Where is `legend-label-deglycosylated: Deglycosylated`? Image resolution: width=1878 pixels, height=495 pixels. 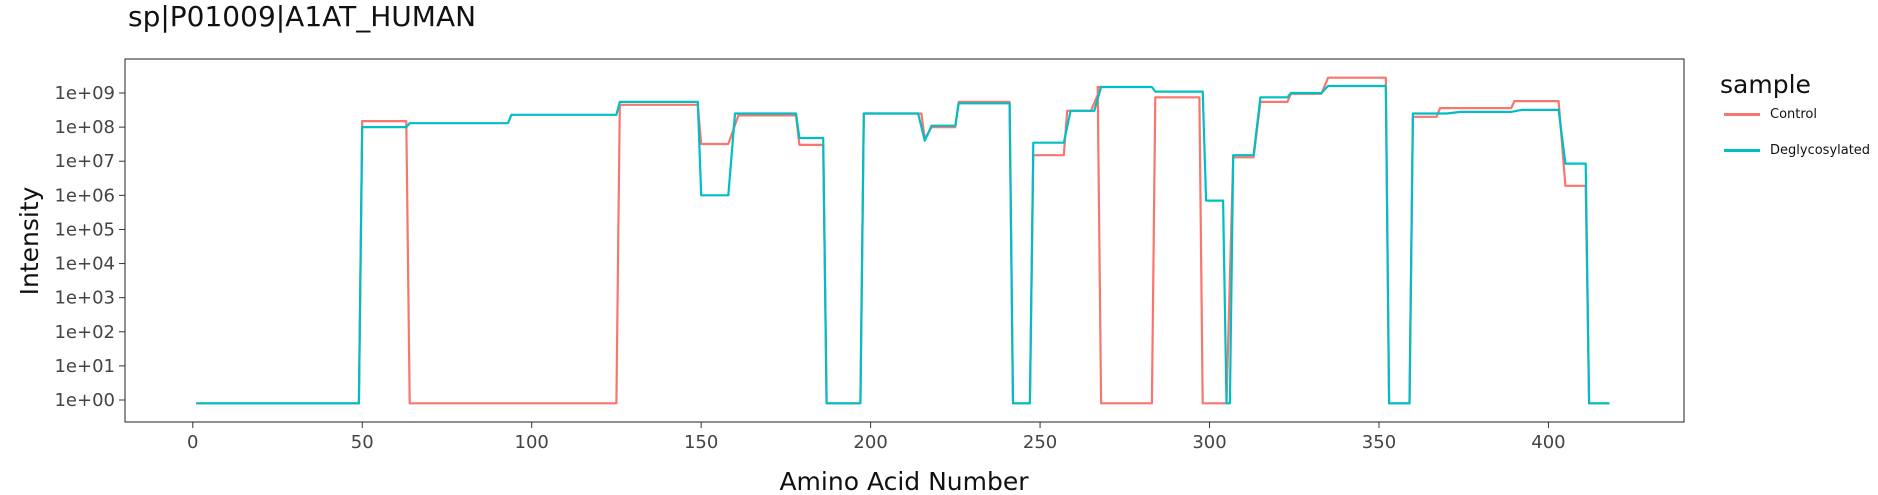
legend-label-deglycosylated: Deglycosylated is located at coordinates (1820, 150).